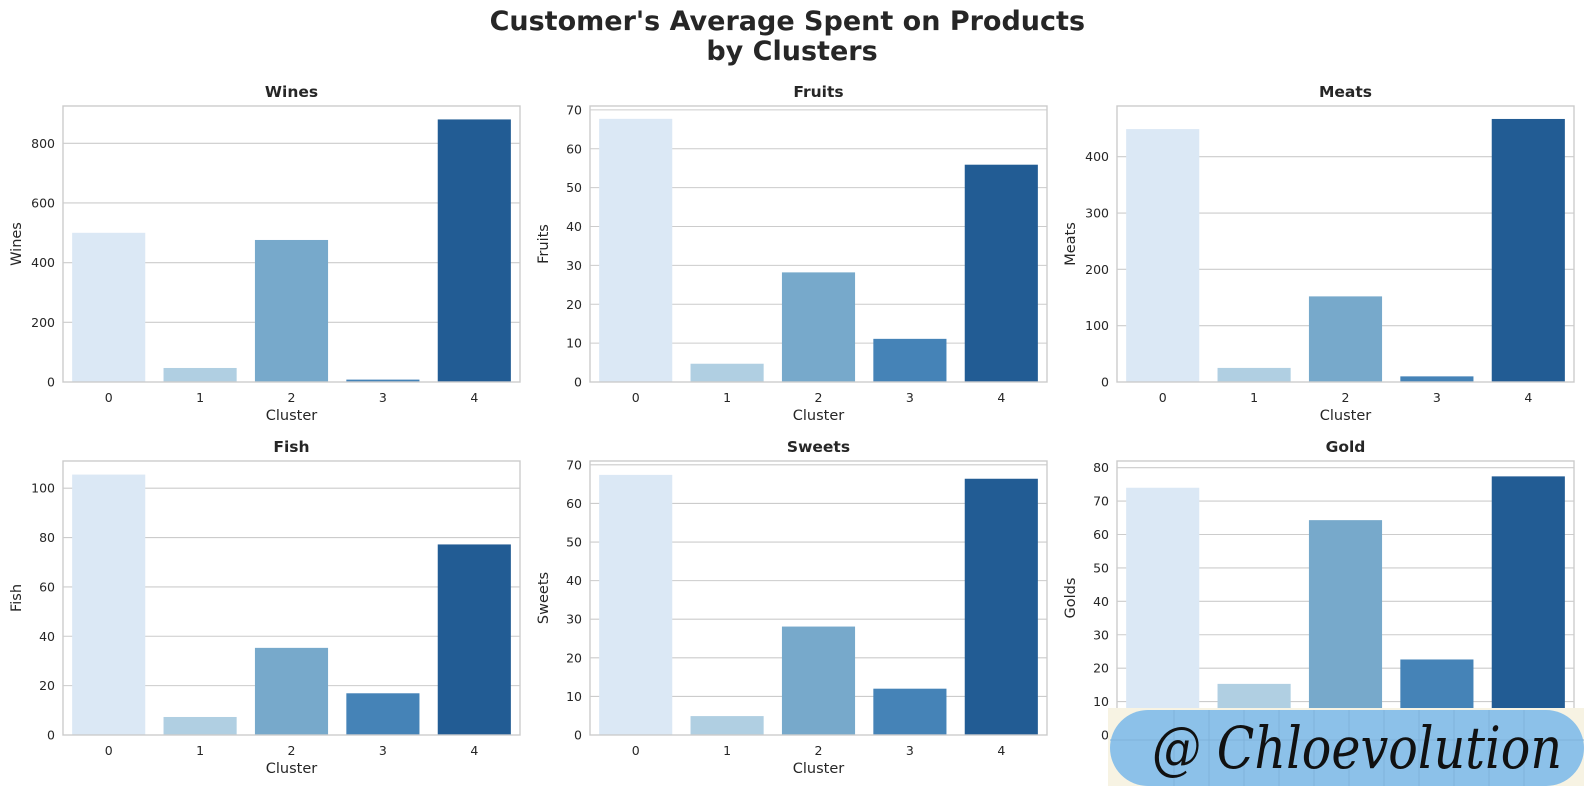 This screenshot has width=1584, height=786. I want to click on sweets-ytick-label: 10, so click(574, 696).